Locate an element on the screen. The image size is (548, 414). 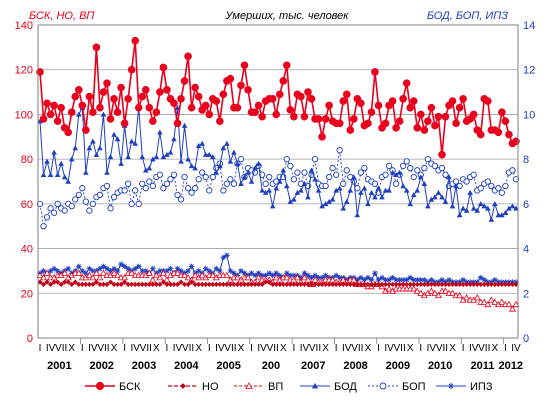
year-label: 2008 is located at coordinates (355, 366).